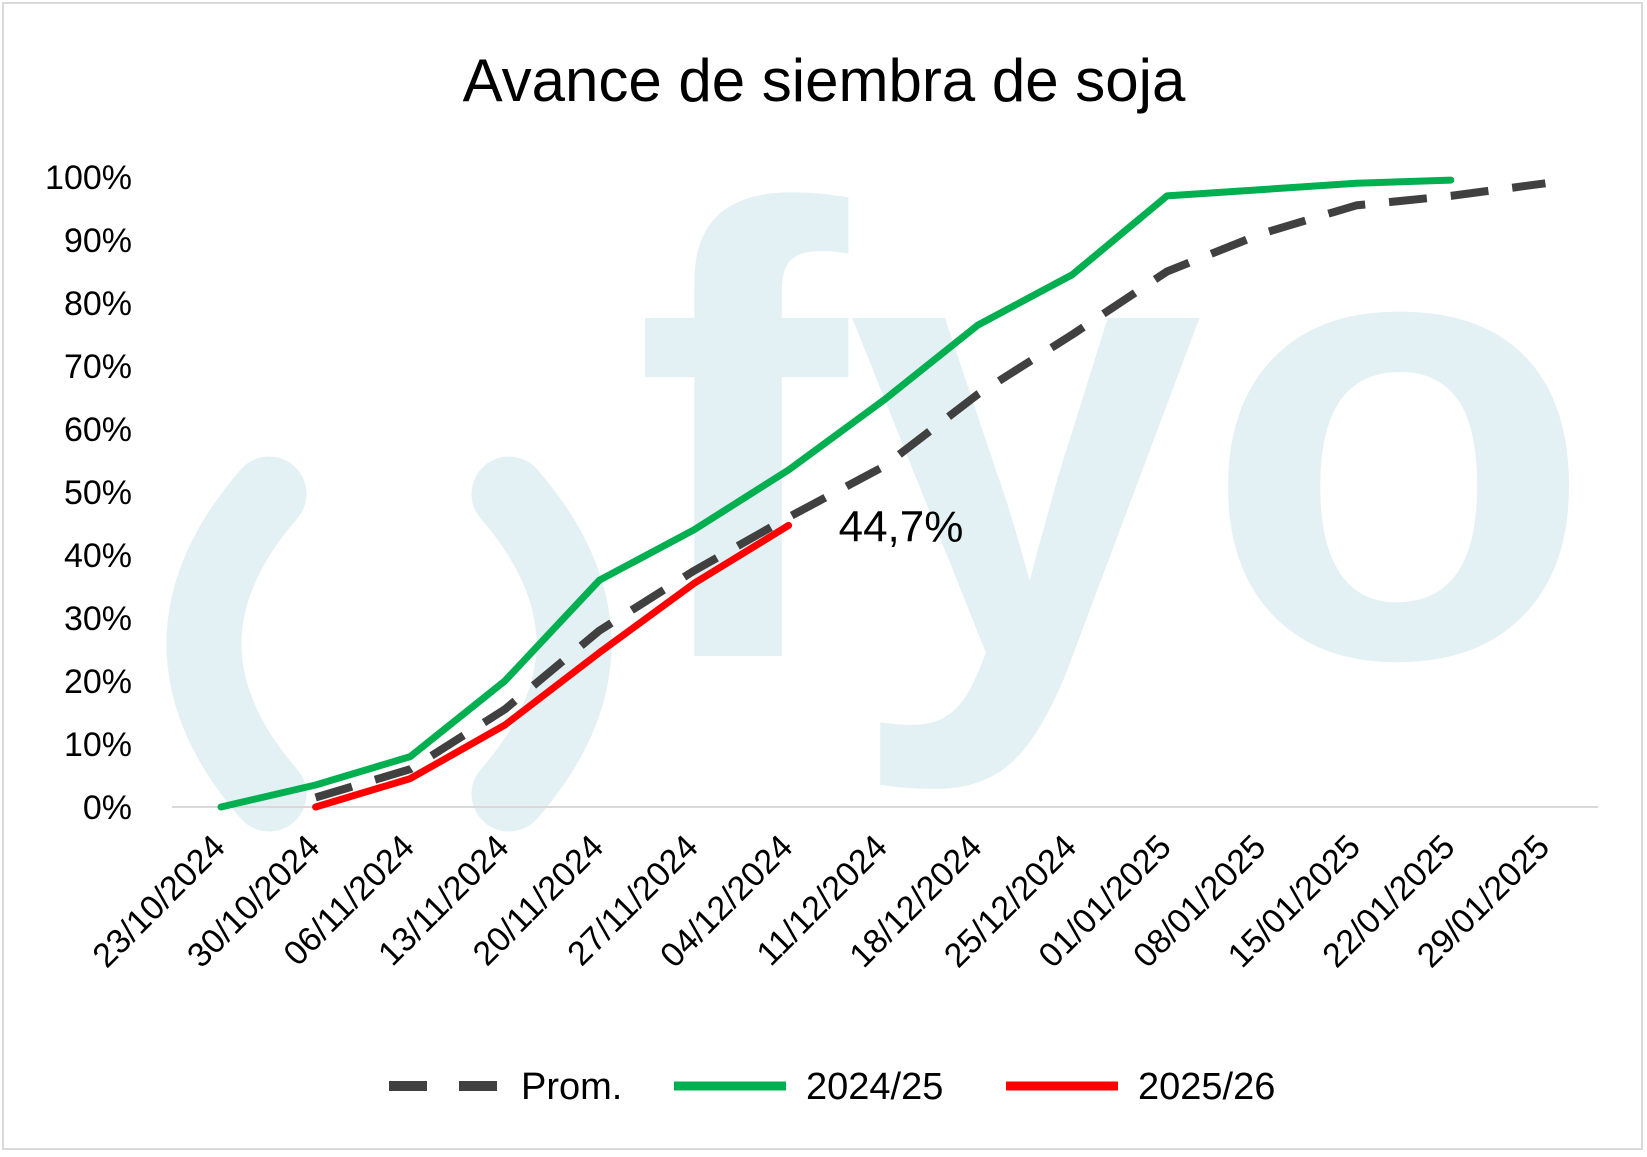  What do you see at coordinates (98, 367) in the screenshot?
I see `y-tick-label: 70%` at bounding box center [98, 367].